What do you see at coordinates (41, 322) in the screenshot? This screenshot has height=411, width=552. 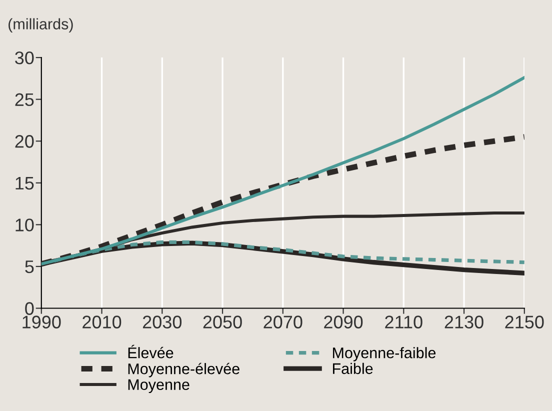 I see `x-tick-label: 1990` at bounding box center [41, 322].